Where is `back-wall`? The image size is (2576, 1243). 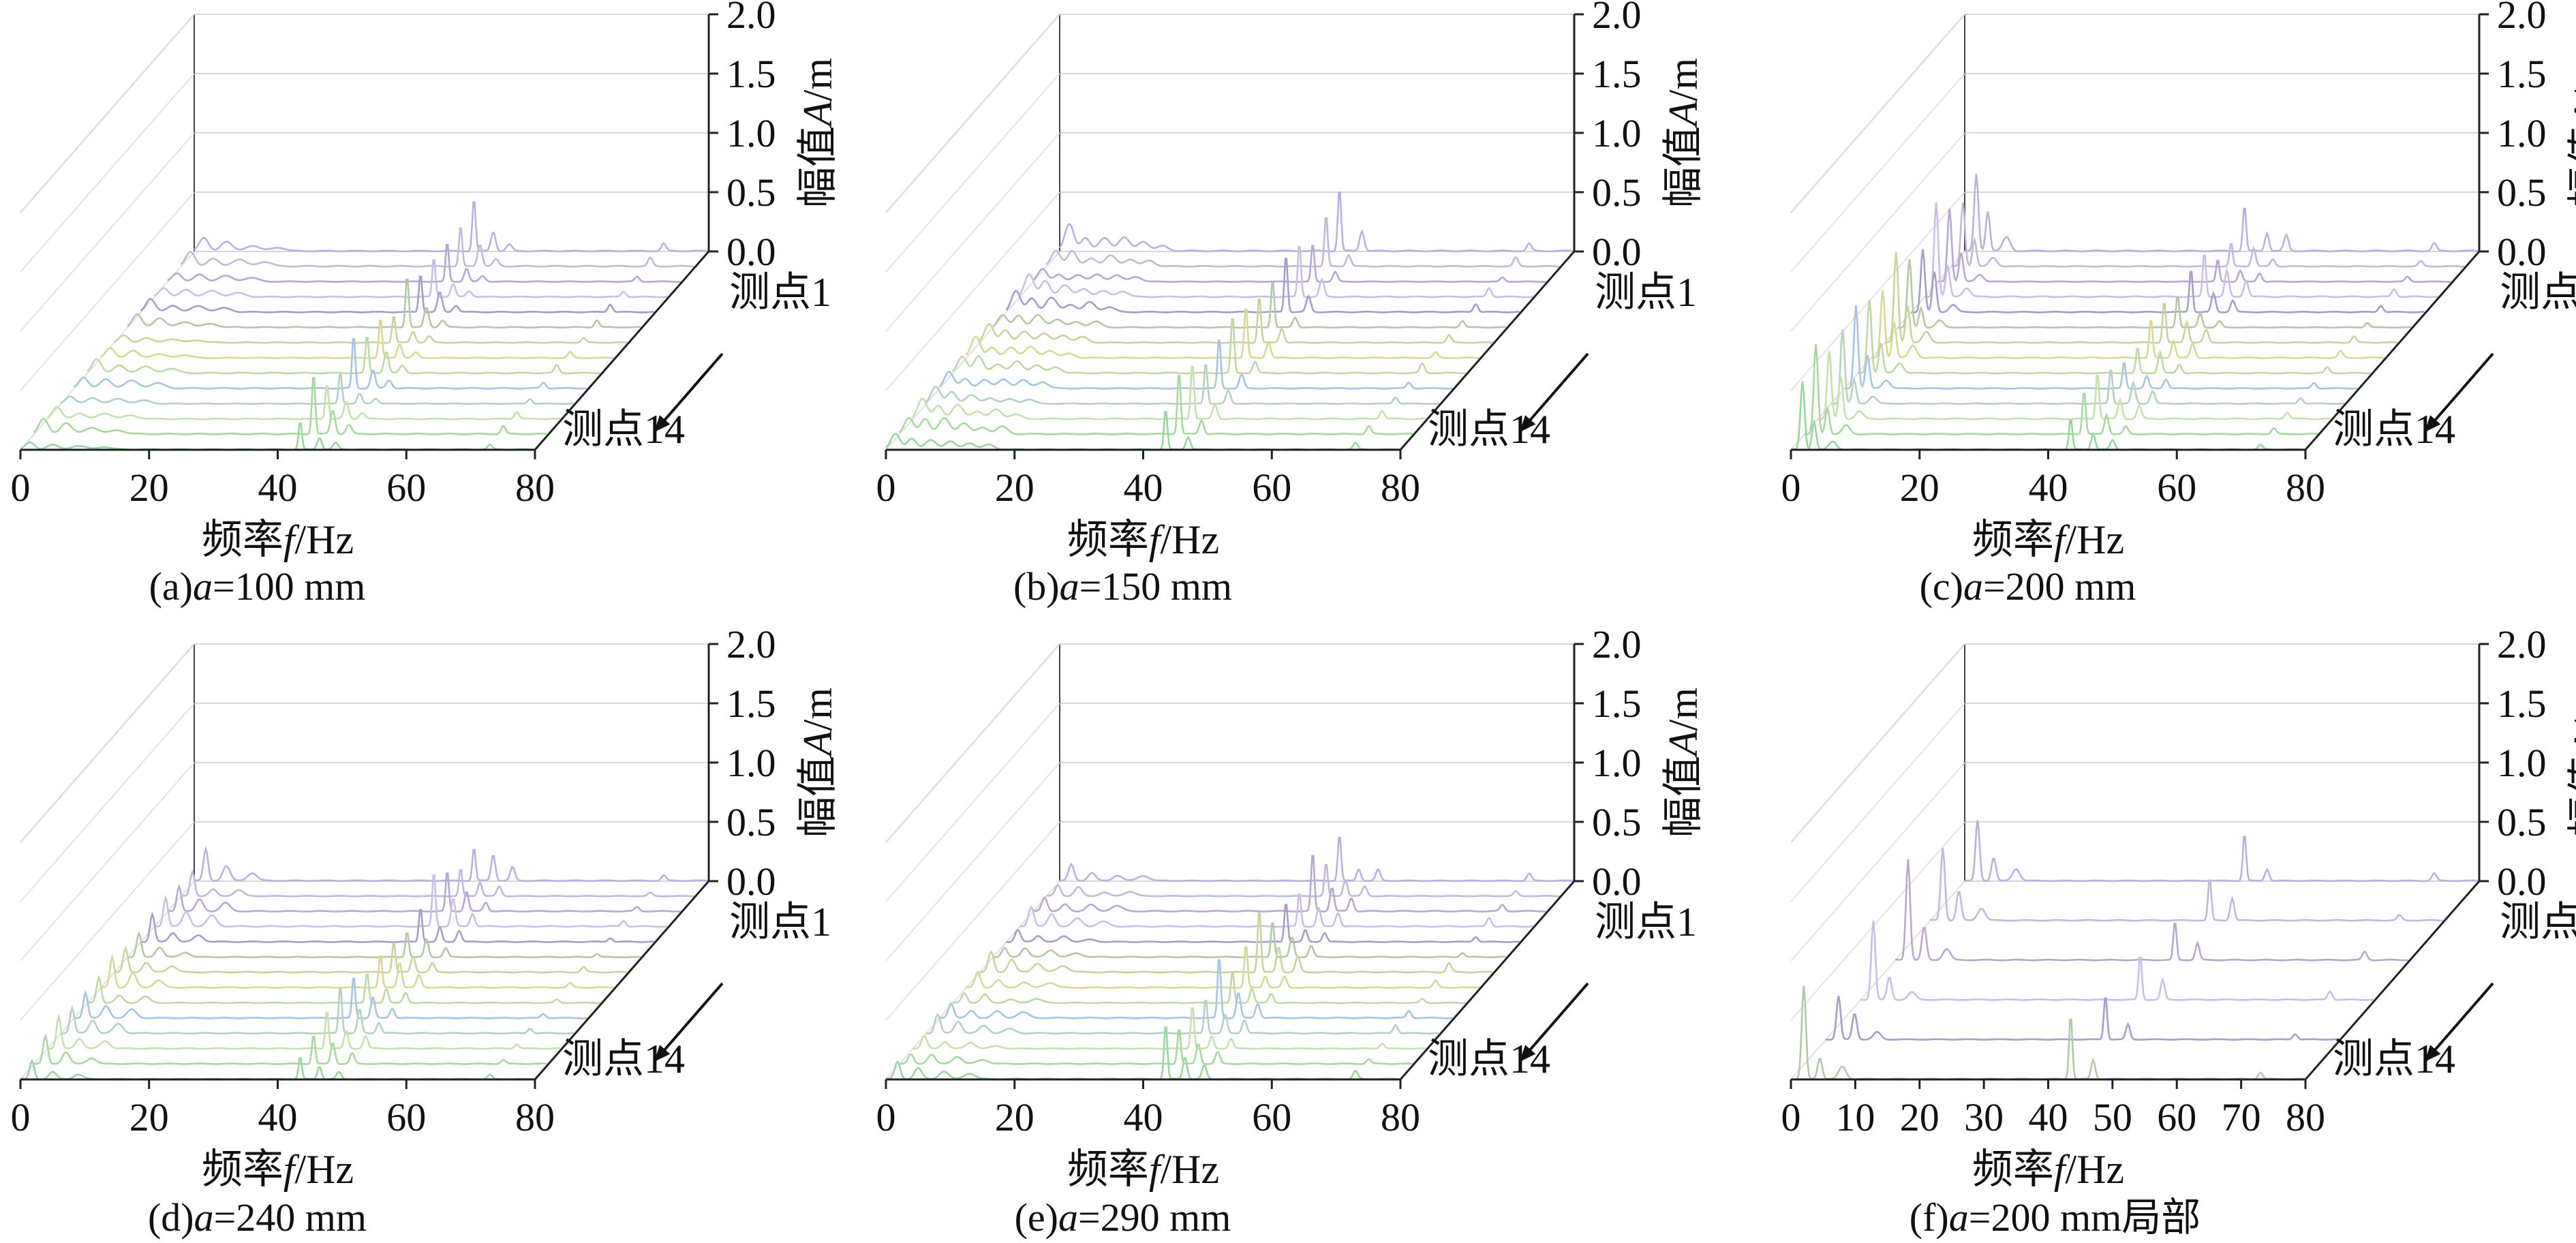 back-wall is located at coordinates (365, 861).